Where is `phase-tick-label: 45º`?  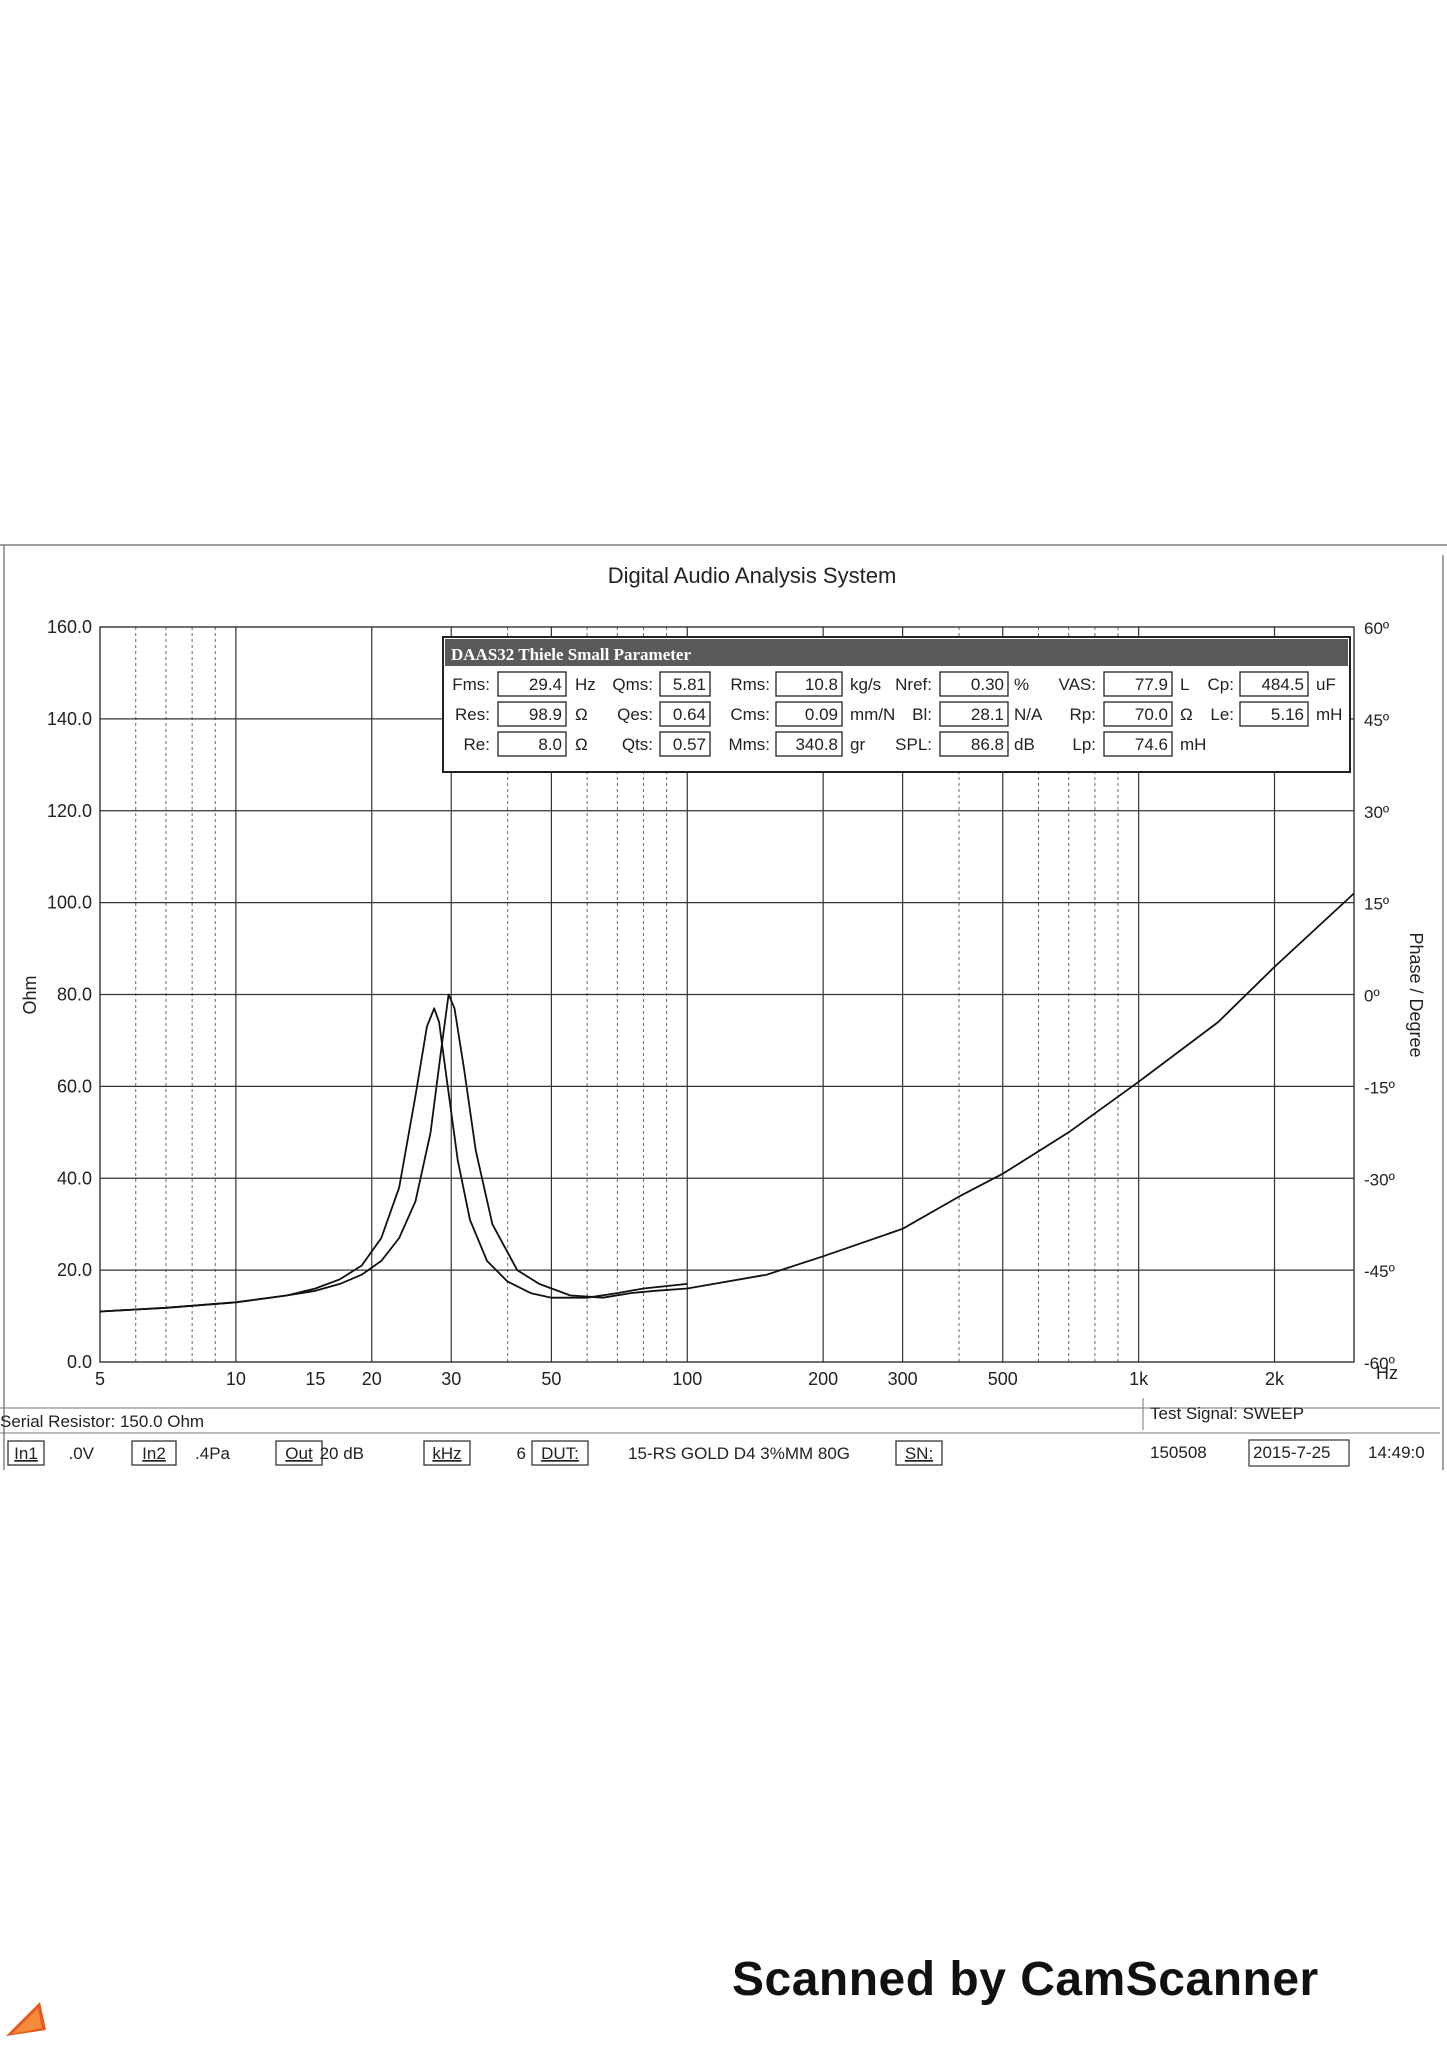 phase-tick-label: 45º is located at coordinates (1376, 720).